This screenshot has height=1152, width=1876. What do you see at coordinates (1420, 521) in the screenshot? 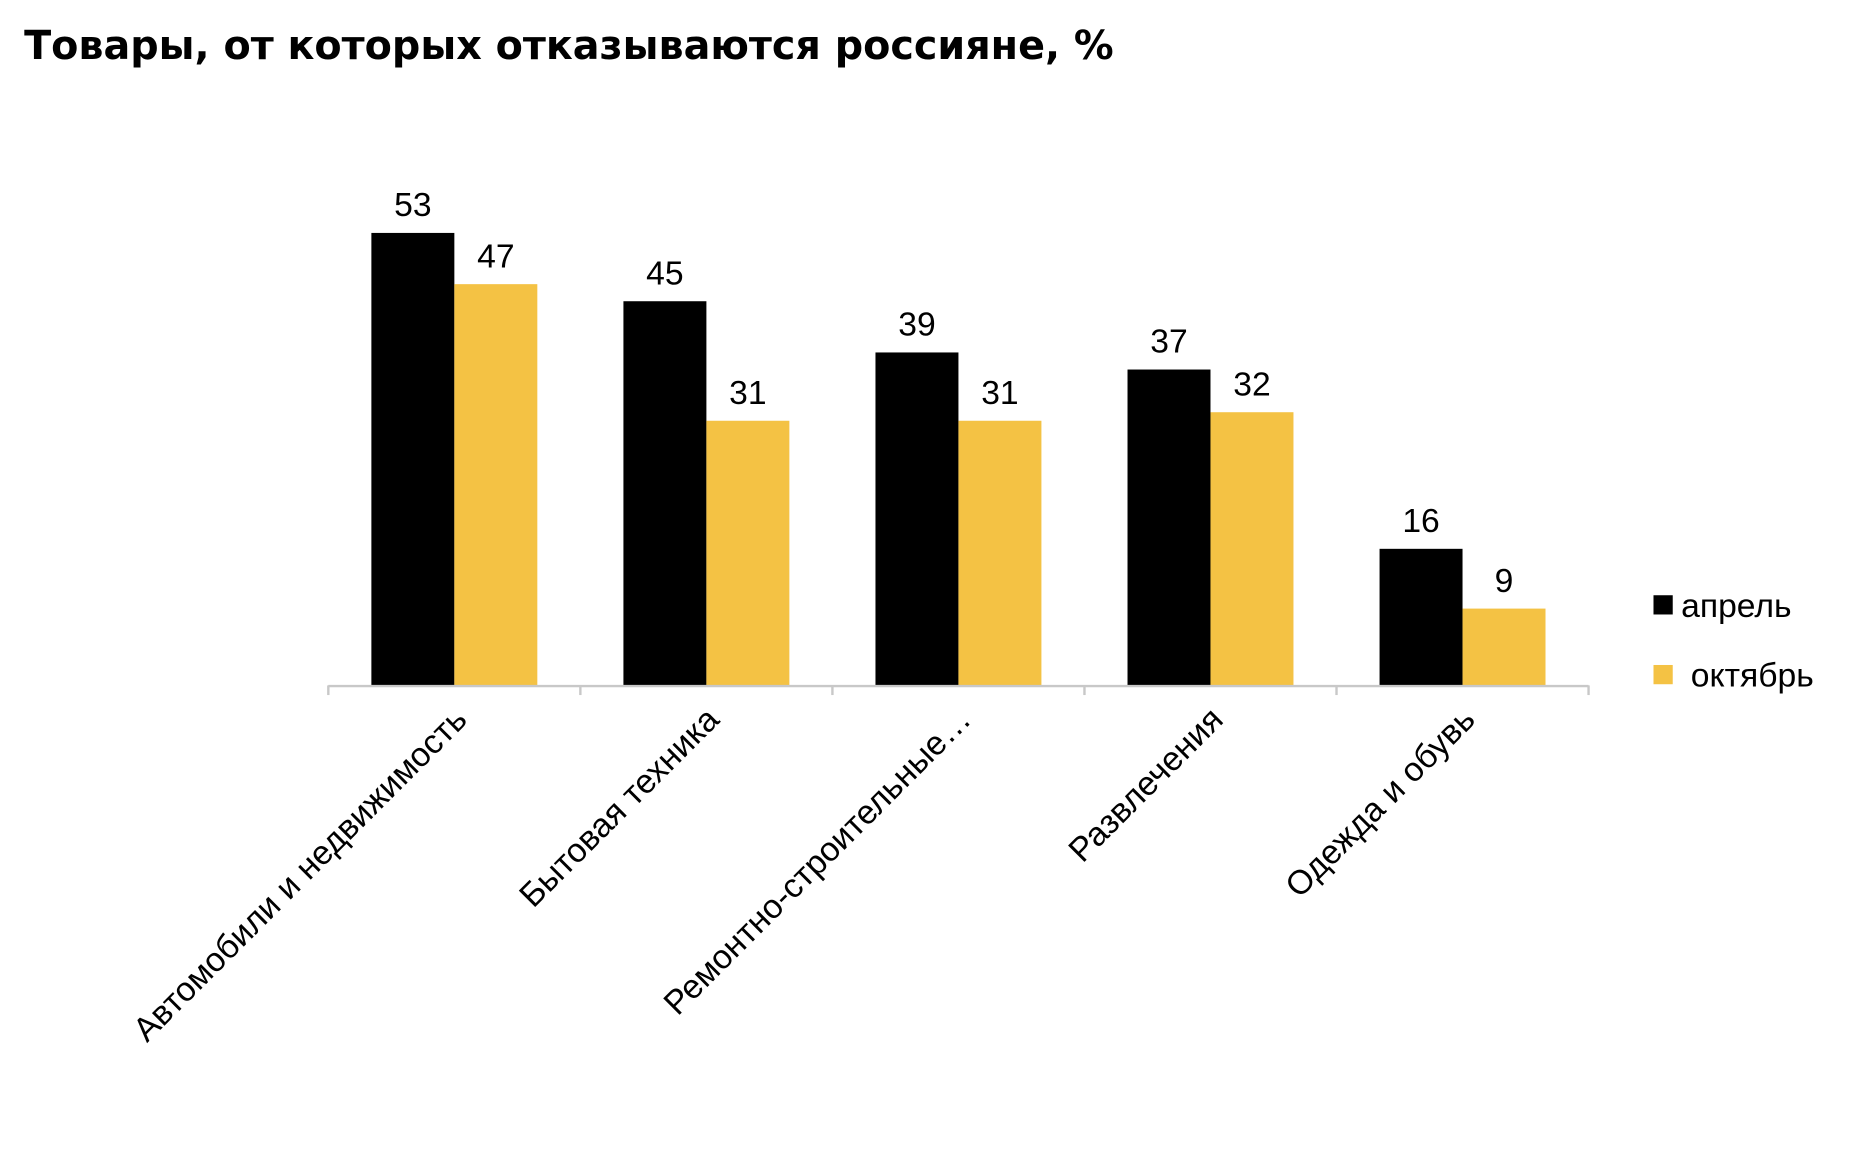
I see `data-label: 16` at bounding box center [1420, 521].